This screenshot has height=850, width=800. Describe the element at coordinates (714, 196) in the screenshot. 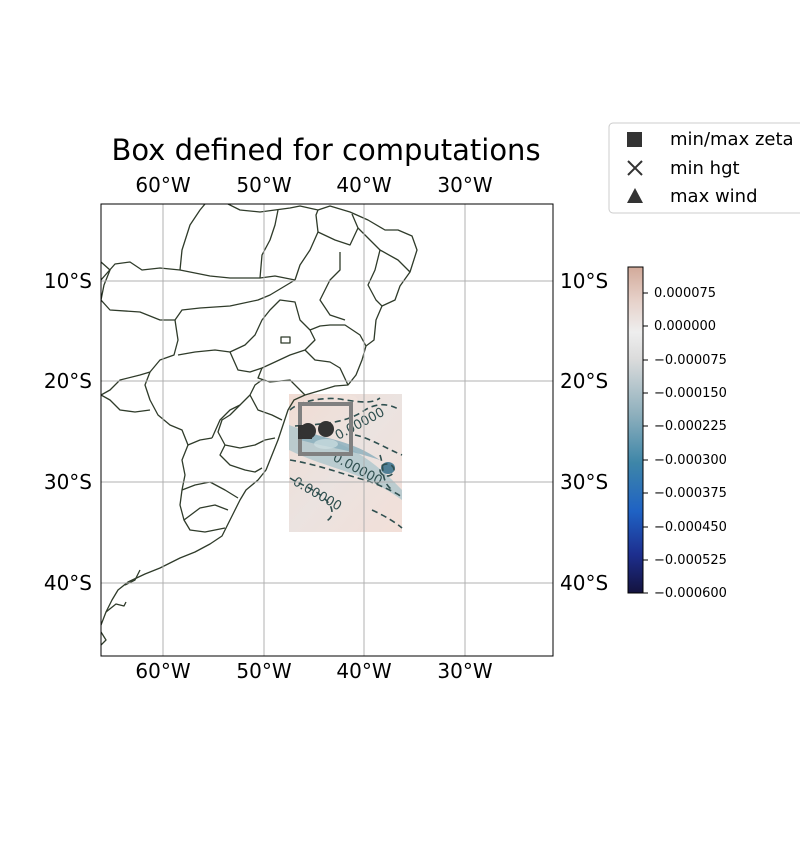

I see `legend-label: max wind` at that location.